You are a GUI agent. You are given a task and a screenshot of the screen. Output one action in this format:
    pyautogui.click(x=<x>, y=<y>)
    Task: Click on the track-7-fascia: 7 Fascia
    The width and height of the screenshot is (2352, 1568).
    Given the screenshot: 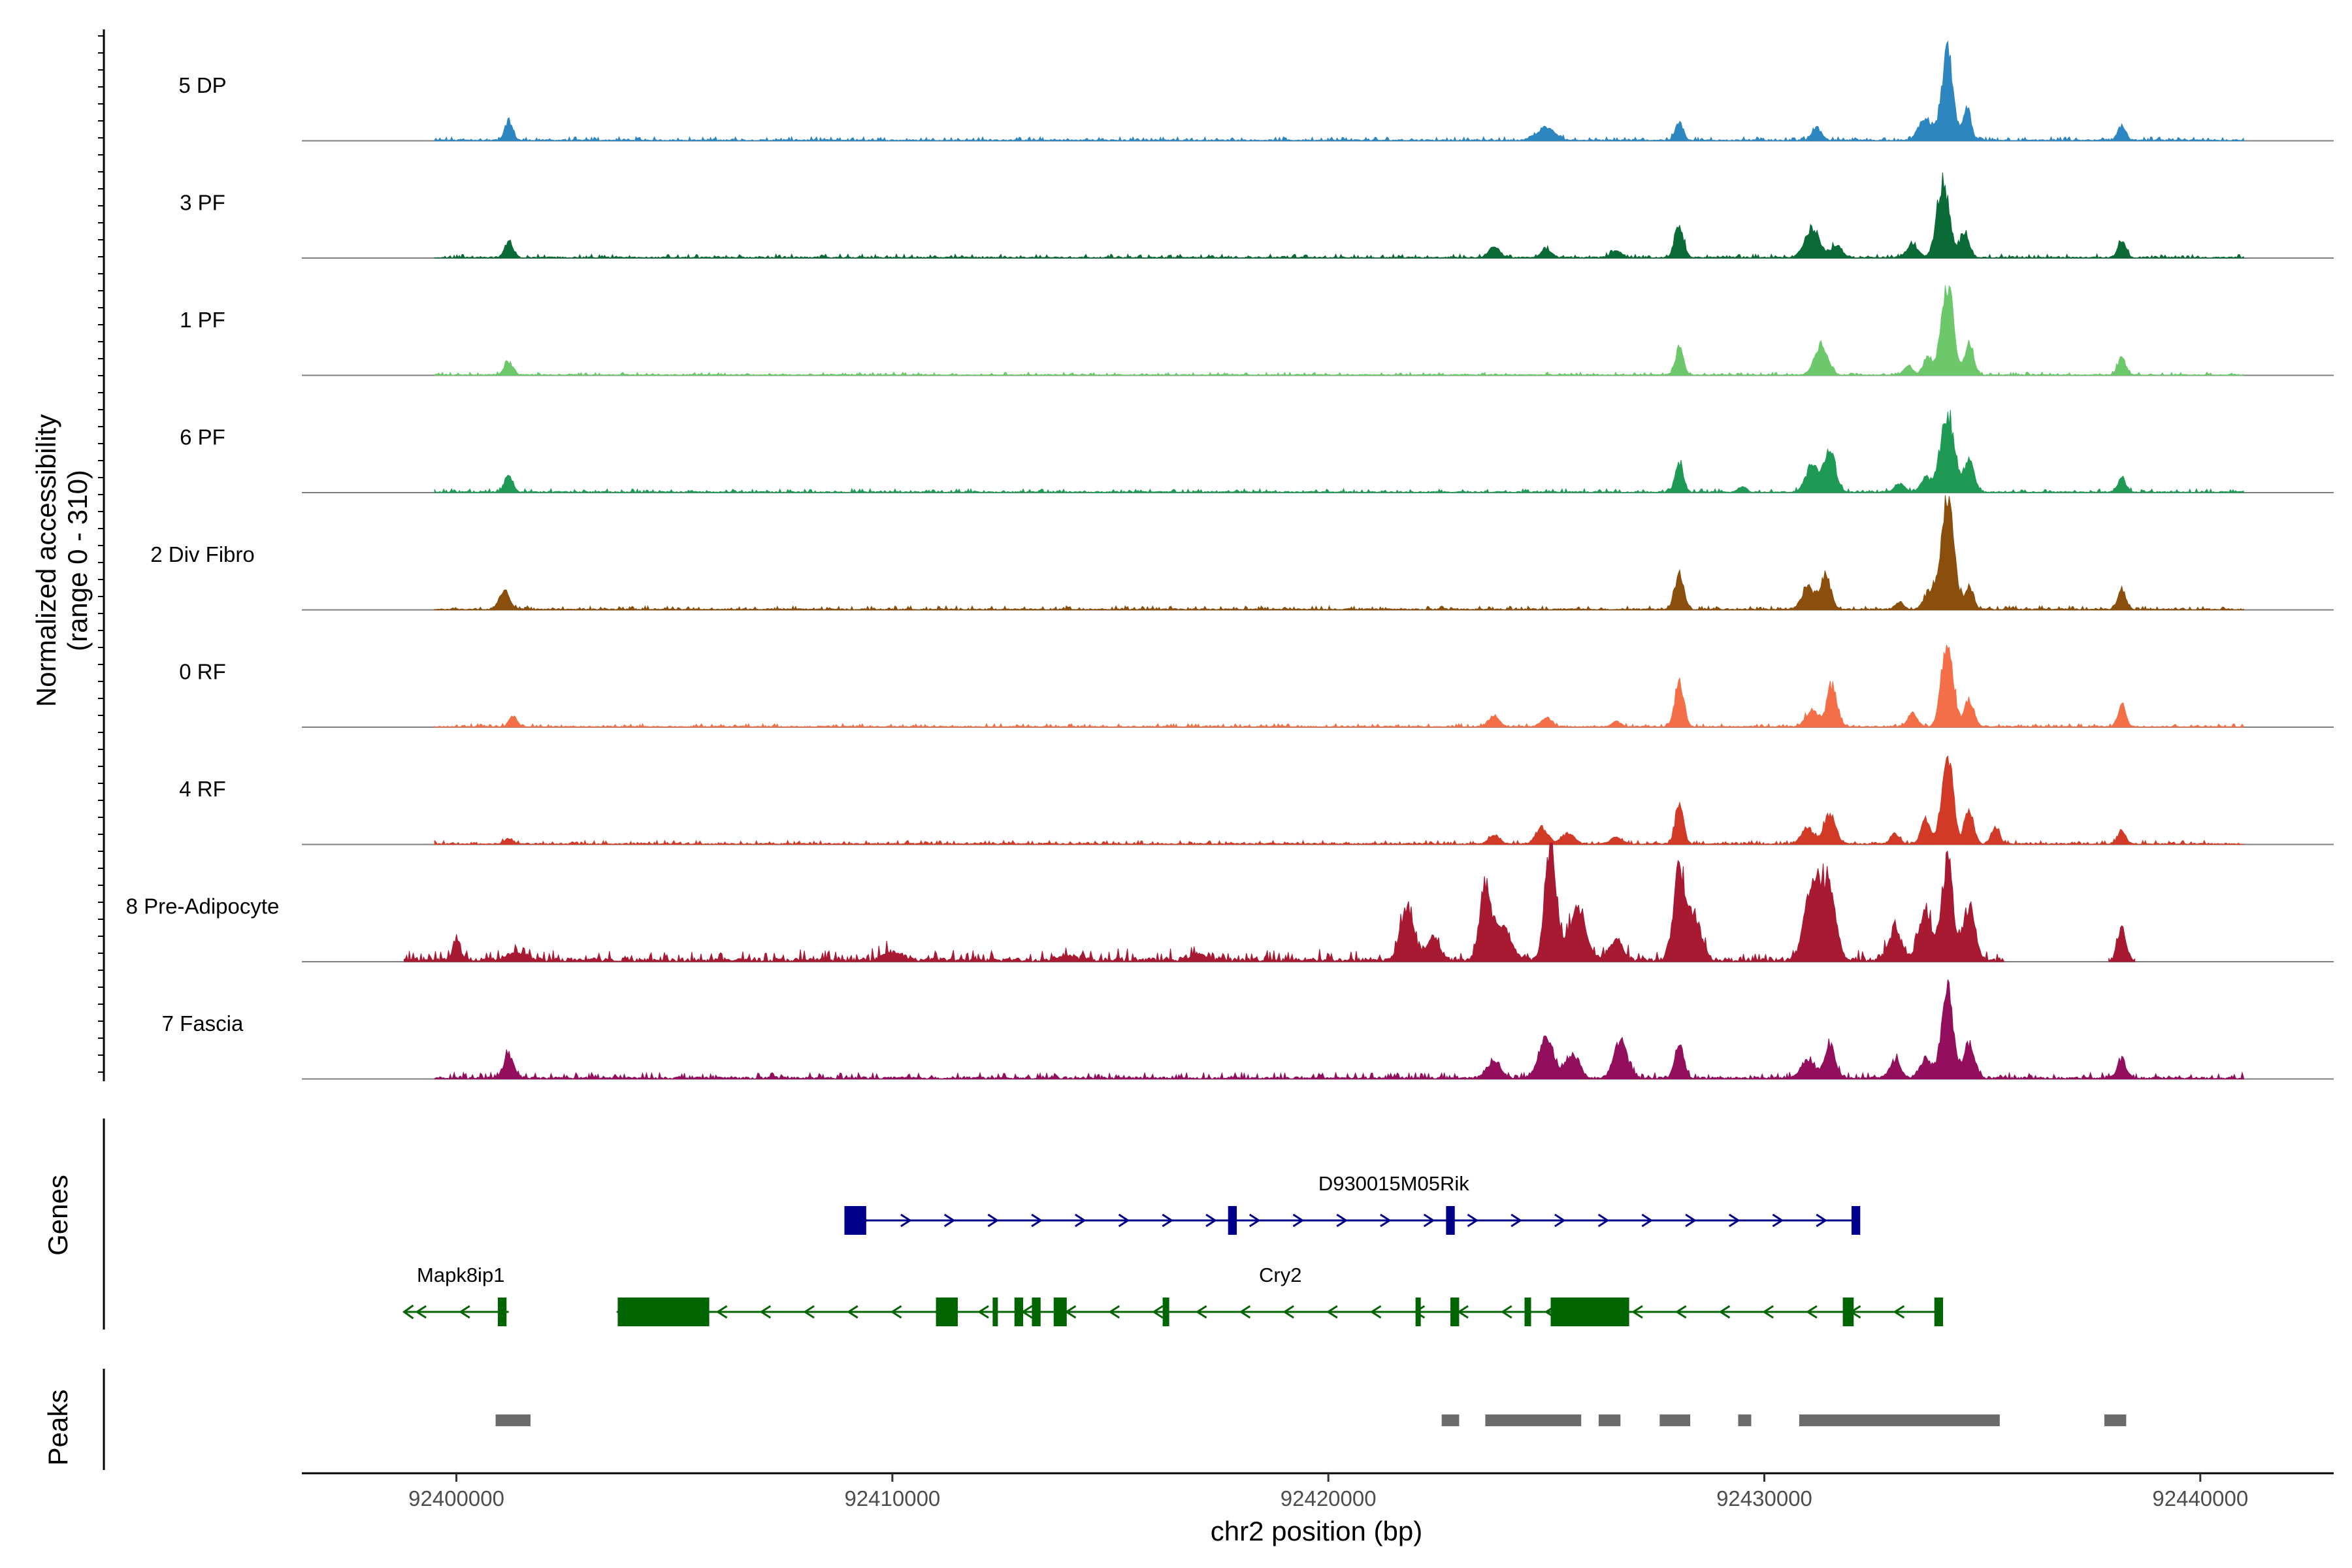 What is the action you would take?
    pyautogui.click(x=1248, y=1030)
    